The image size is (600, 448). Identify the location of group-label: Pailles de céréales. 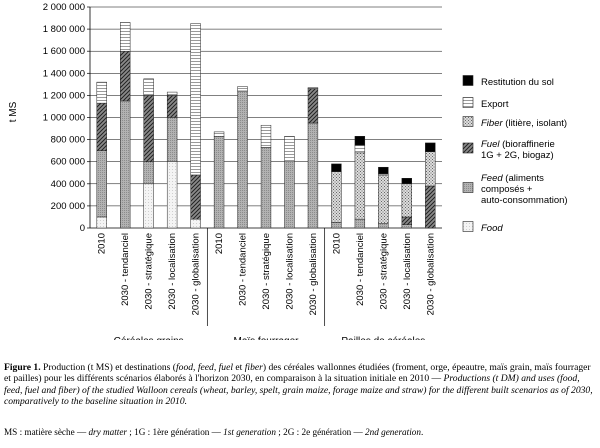
(383, 338).